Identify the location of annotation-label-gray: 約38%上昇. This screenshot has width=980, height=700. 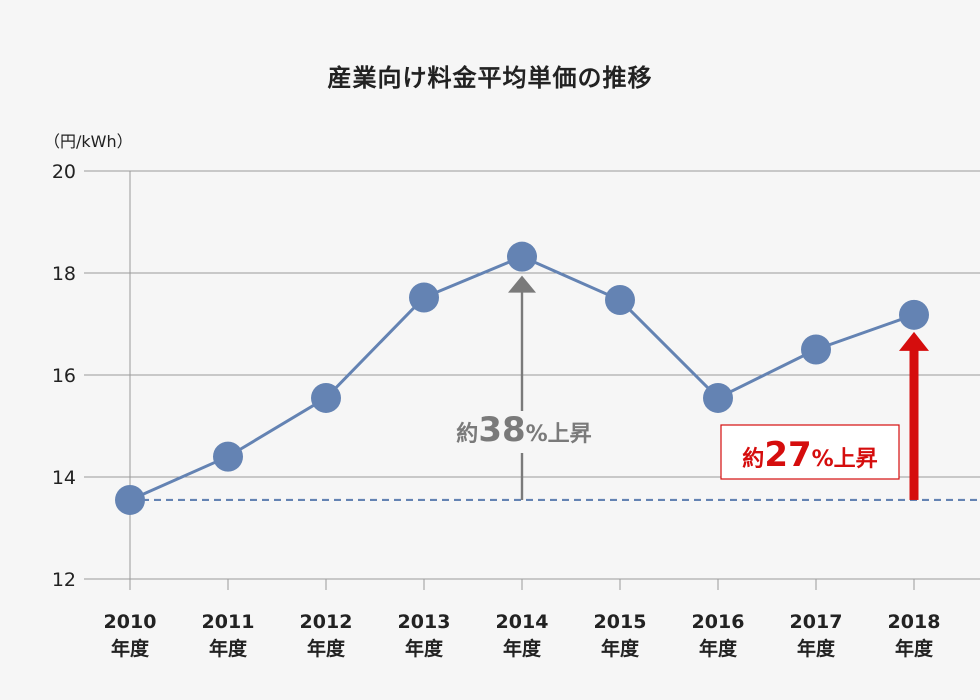
(523, 430).